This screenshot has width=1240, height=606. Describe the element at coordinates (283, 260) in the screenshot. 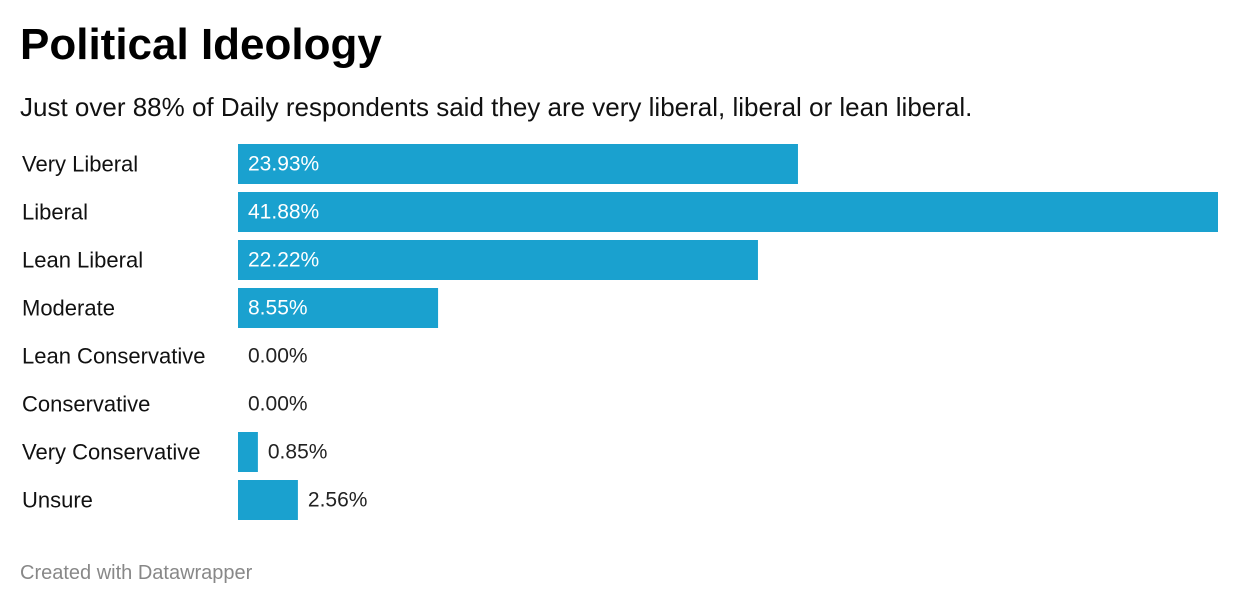

I see `value-label: 22.22%` at that location.